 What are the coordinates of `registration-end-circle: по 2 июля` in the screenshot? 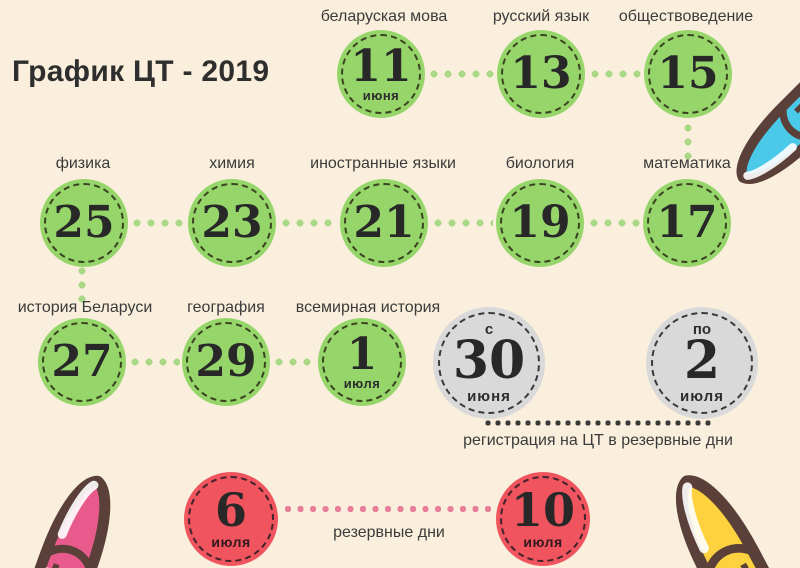 It's located at (702, 363).